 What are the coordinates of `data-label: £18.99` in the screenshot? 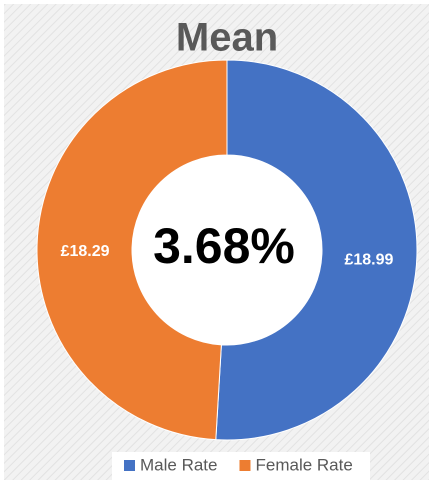 It's located at (368, 259).